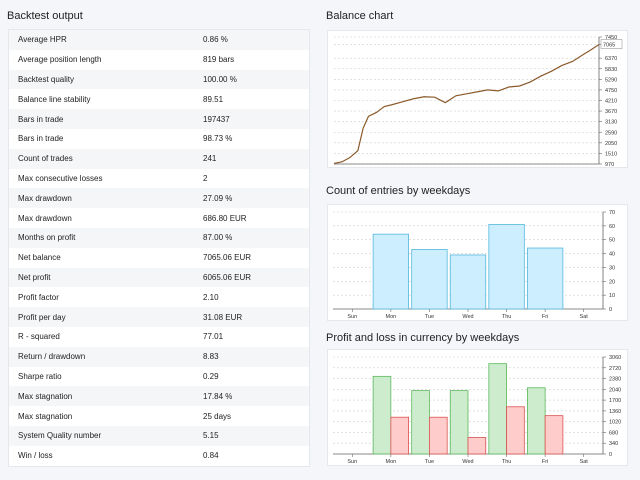  Describe the element at coordinates (211, 297) in the screenshot. I see `row-value: 2.10` at that location.